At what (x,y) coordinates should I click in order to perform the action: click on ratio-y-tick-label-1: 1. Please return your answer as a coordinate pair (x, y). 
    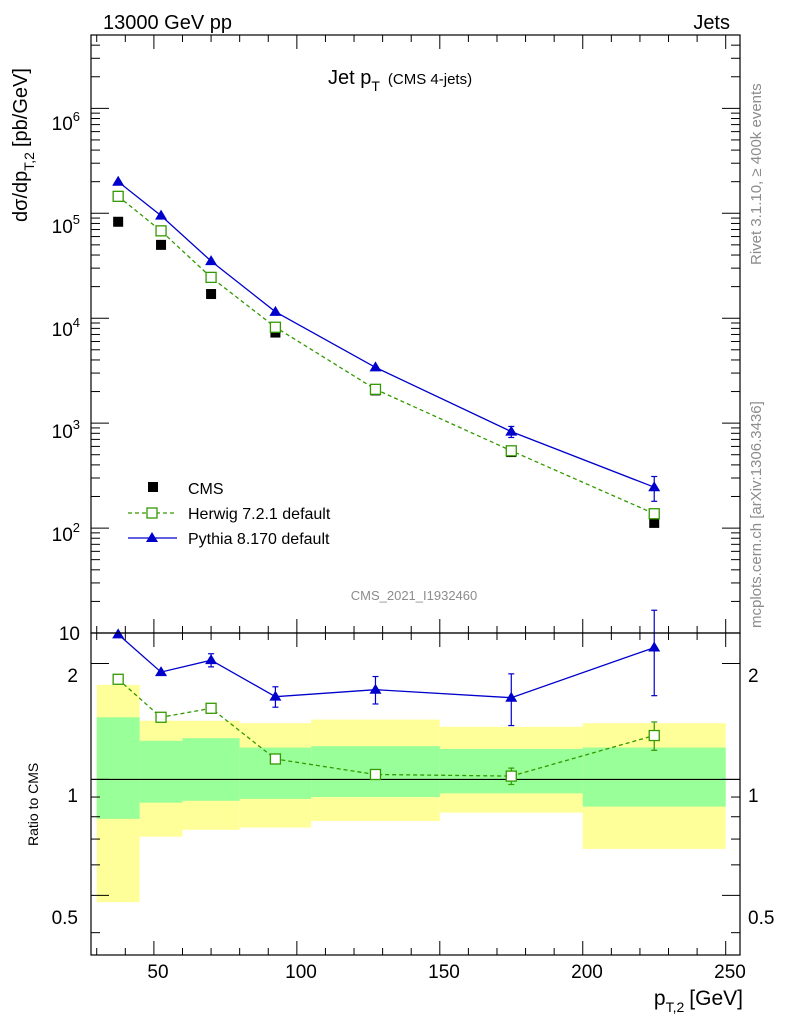
    Looking at the image, I should click on (72, 796).